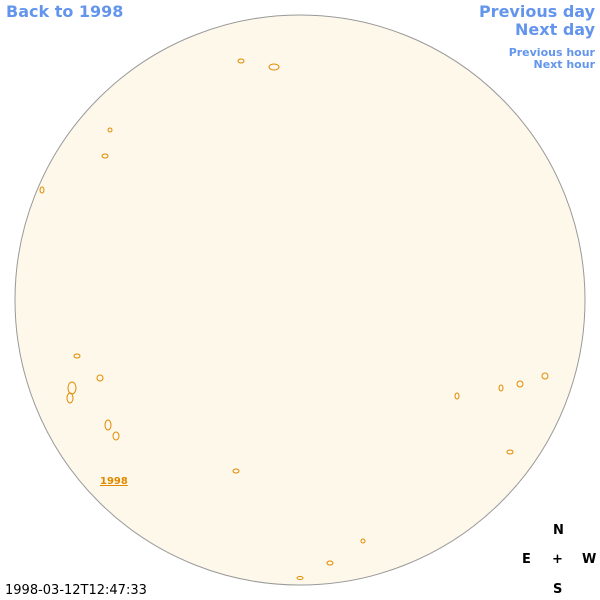  I want to click on timestamp: 1998-03-12T12:47:33, so click(76, 590).